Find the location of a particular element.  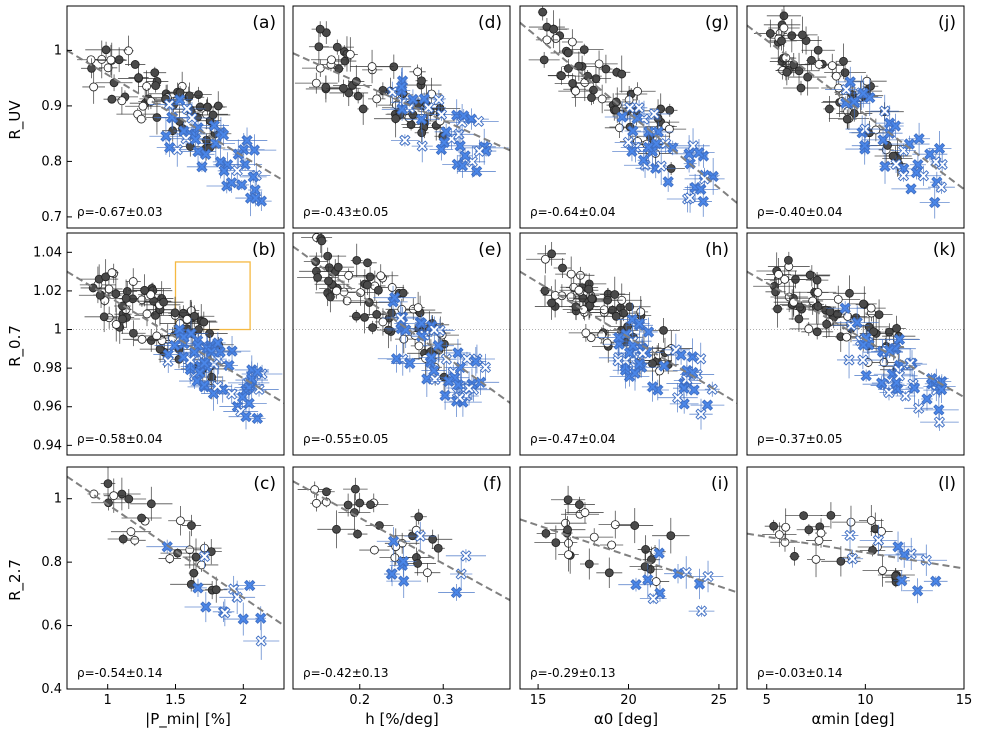

panel-e: (e) ρ=-0.55±0.05 is located at coordinates (401, 344).